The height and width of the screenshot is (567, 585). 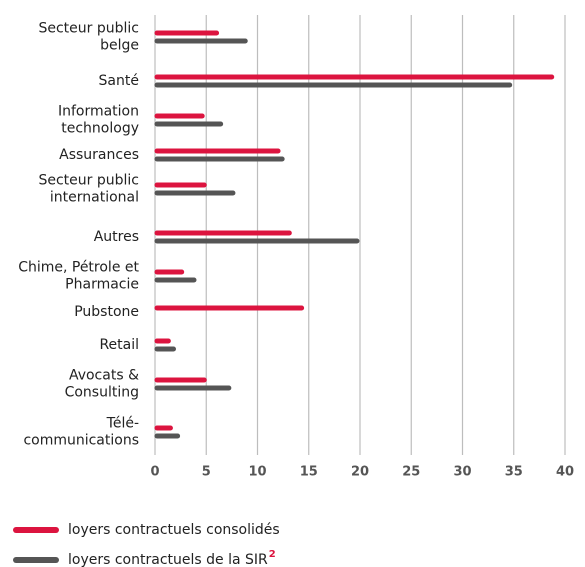 I want to click on y-tick-label: Avocats & Consulting, so click(x=102, y=384).